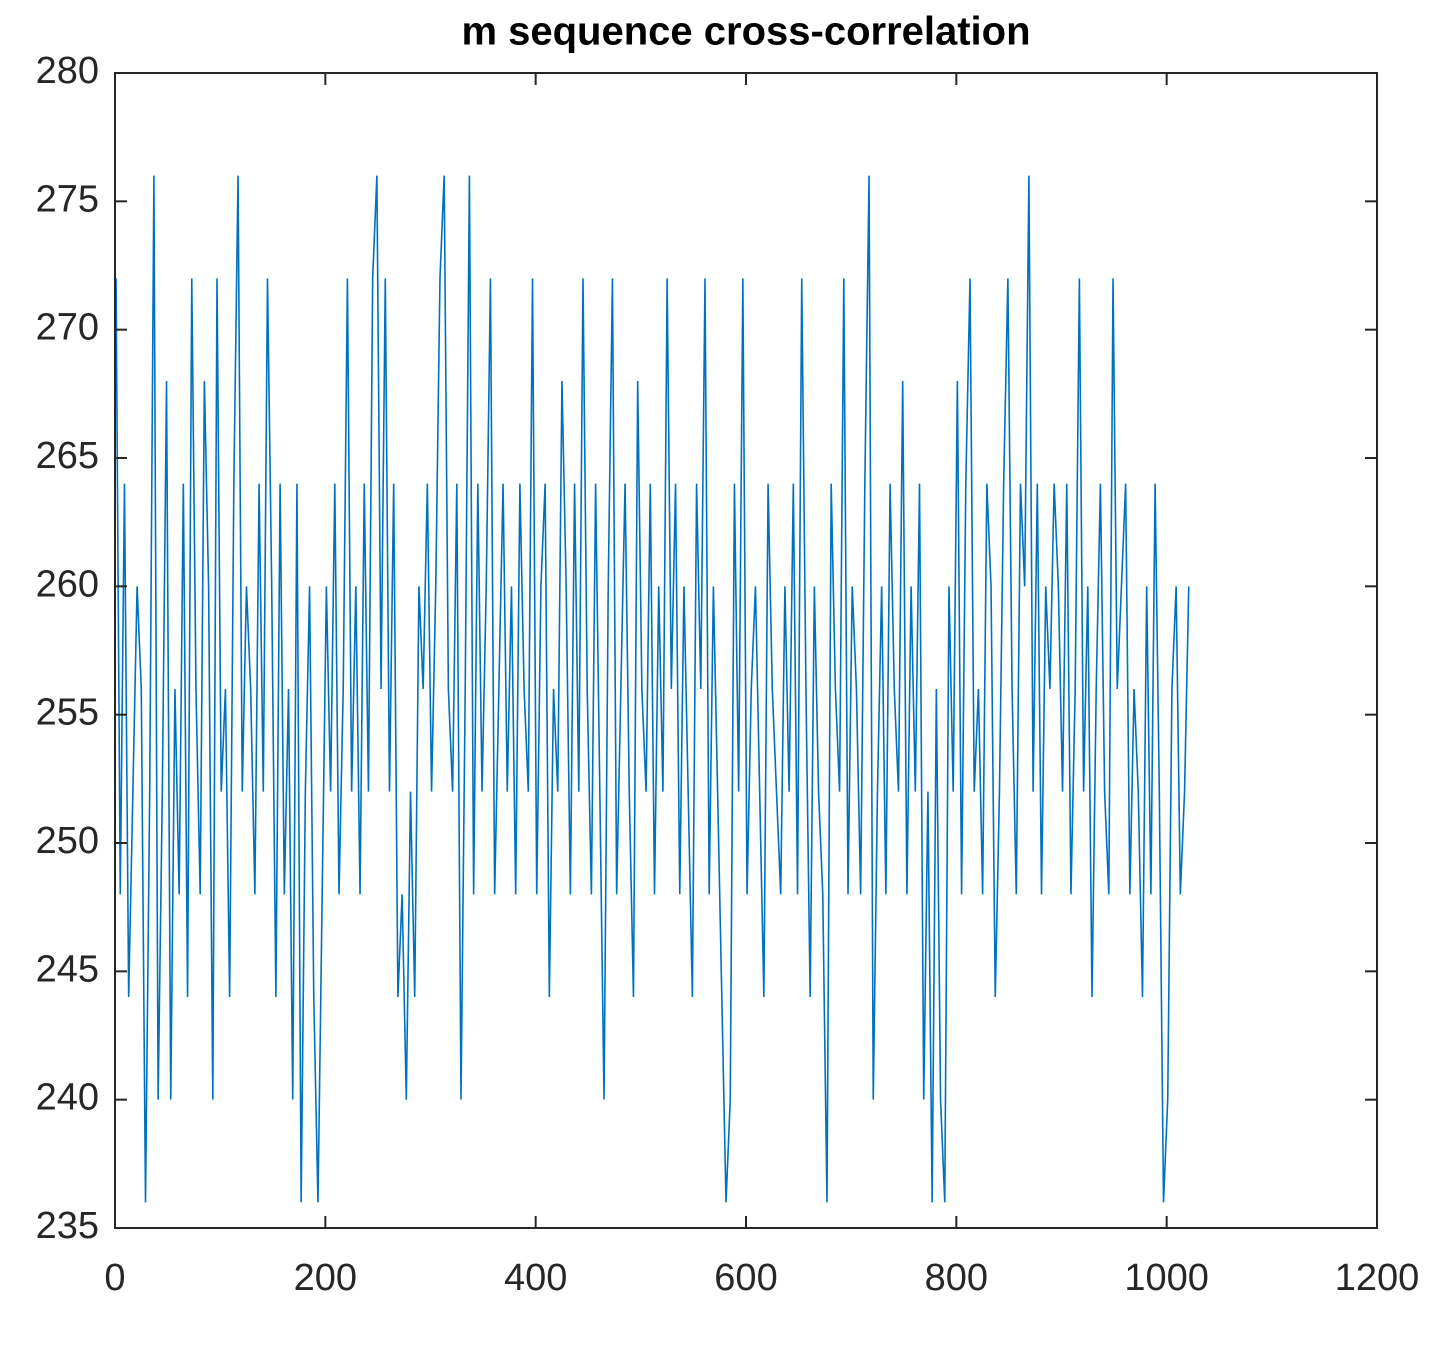 The image size is (1430, 1346). What do you see at coordinates (325, 1278) in the screenshot?
I see `x-tick-label: 200` at bounding box center [325, 1278].